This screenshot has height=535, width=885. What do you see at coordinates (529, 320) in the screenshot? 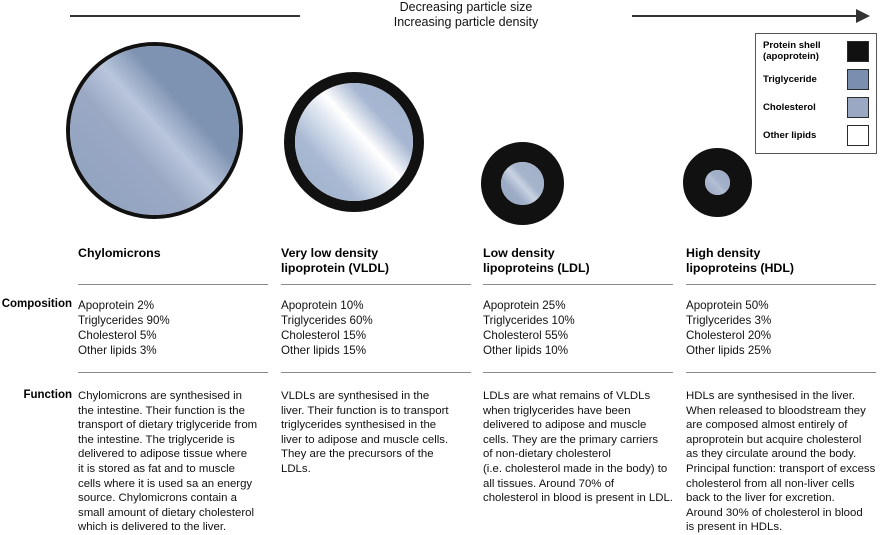
I see `text-line: Triglycerides 10%` at bounding box center [529, 320].